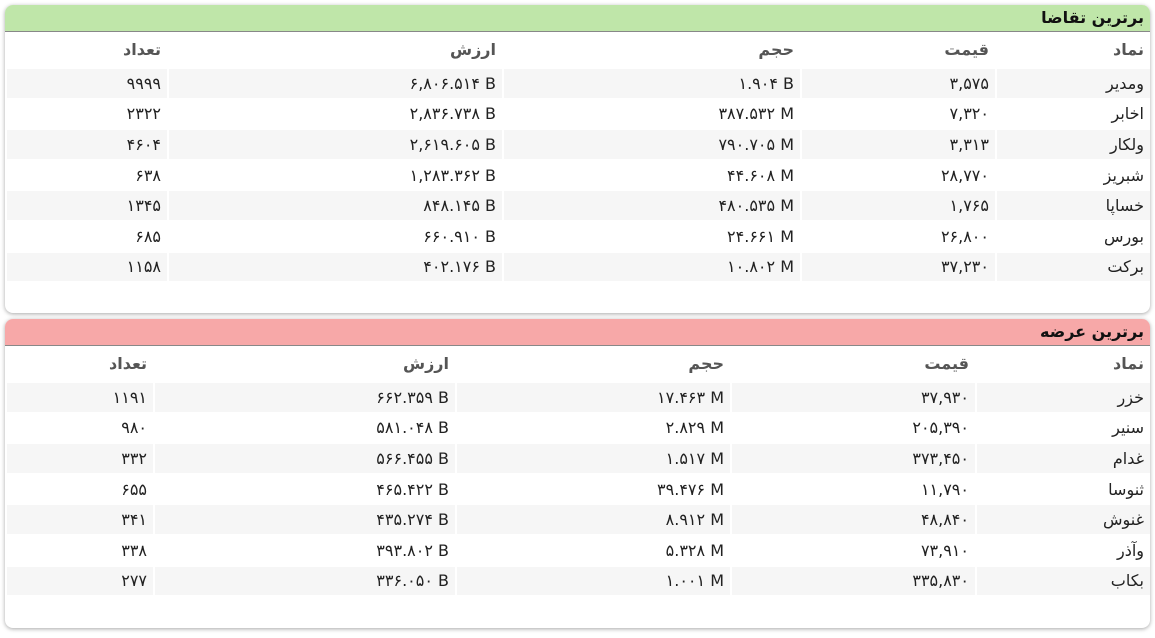 This screenshot has width=1155, height=638. What do you see at coordinates (452, 175) in the screenshot?
I see `value-text: ۱,۲۸۳.۳۶۲ B` at bounding box center [452, 175].